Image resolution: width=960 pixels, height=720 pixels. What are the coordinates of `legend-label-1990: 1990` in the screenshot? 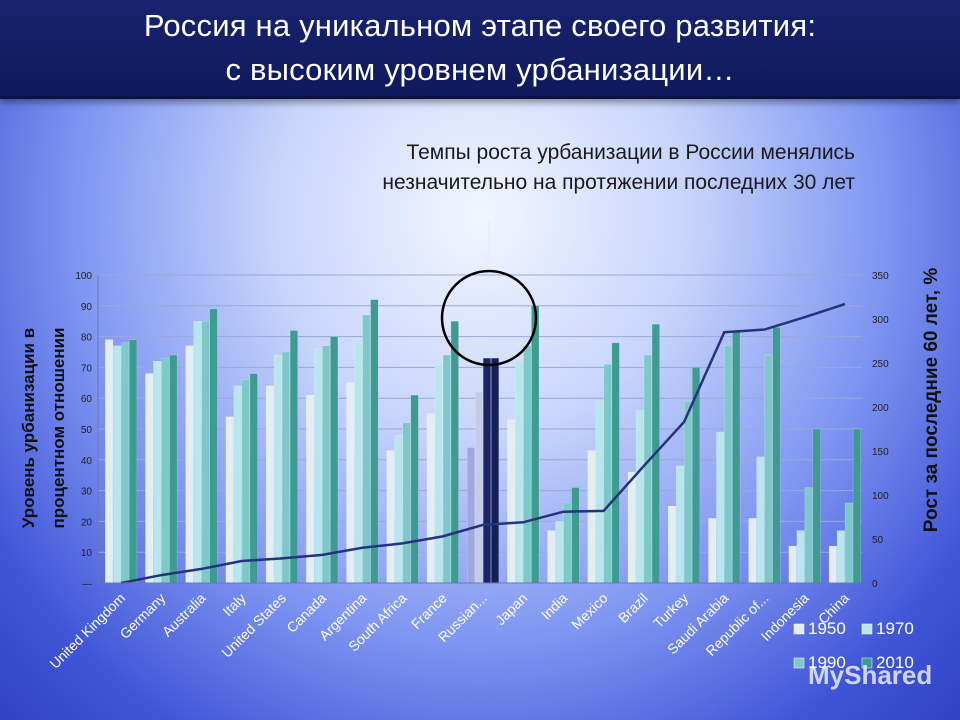 It's located at (827, 662).